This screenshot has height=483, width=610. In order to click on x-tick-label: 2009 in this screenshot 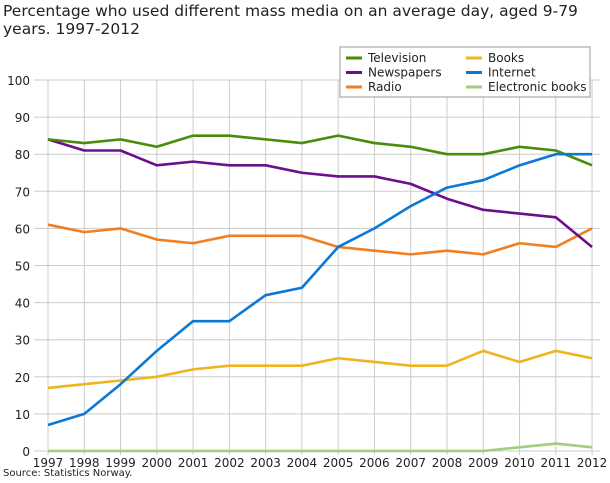, I will do `click(483, 463)`.